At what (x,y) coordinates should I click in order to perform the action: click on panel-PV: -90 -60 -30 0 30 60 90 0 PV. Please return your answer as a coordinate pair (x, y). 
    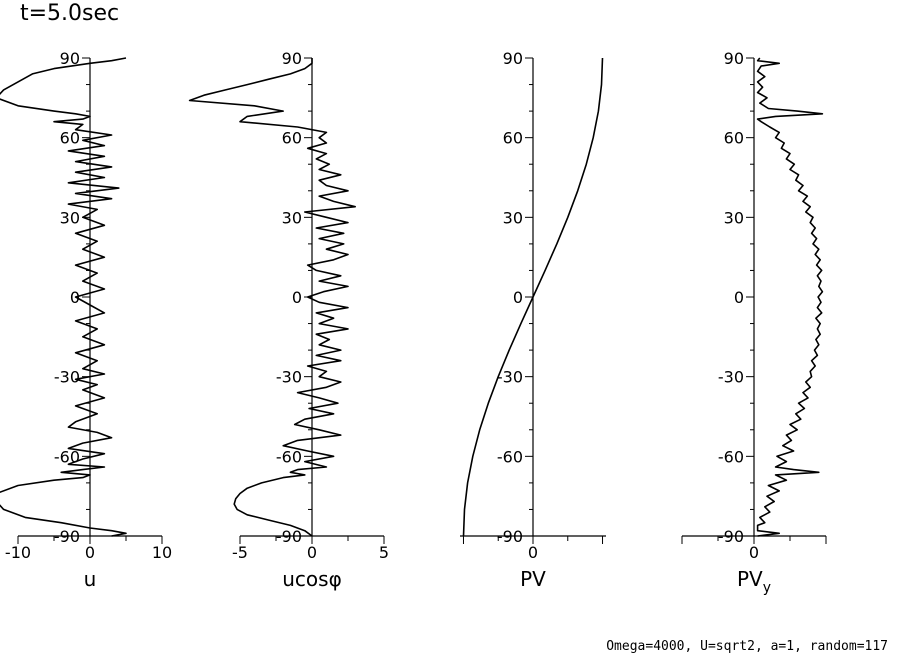
    Looking at the image, I should click on (533, 320).